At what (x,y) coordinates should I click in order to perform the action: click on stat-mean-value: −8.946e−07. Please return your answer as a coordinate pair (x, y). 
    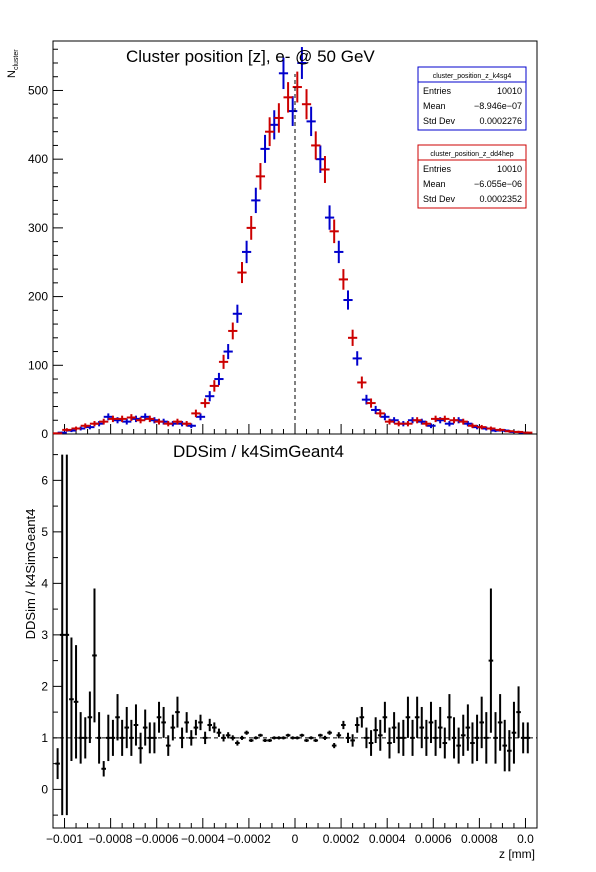
    Looking at the image, I should click on (498, 106).